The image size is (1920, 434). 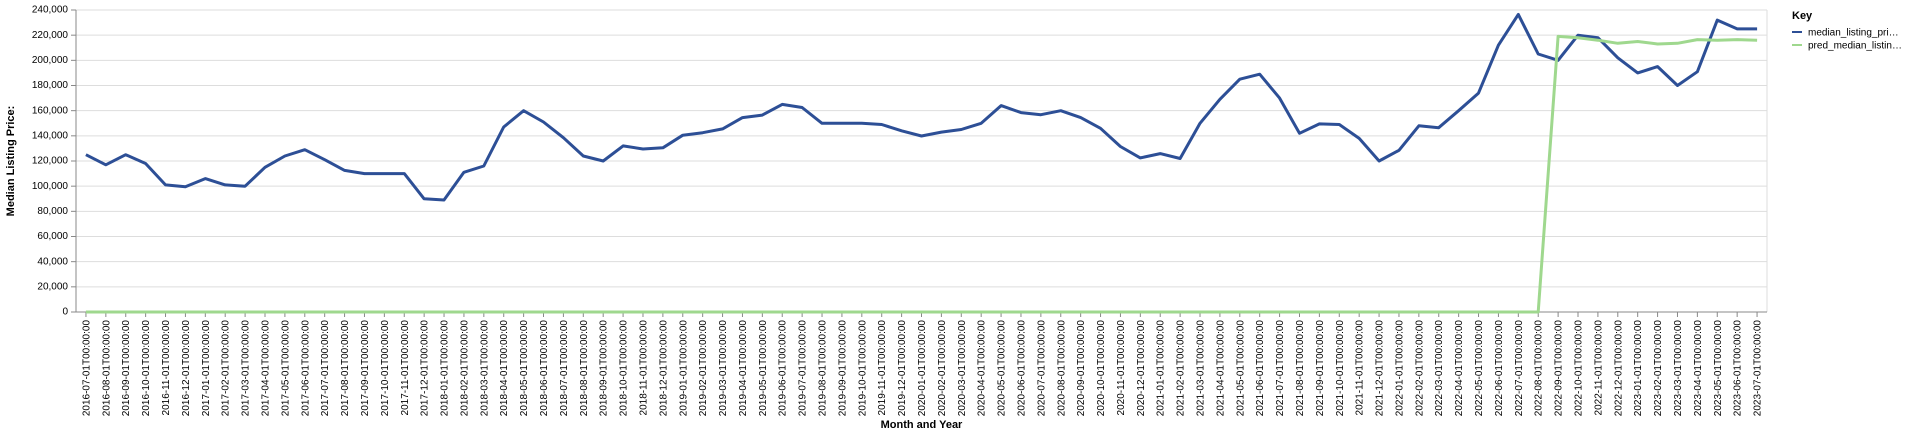 I want to click on x-tick-label: 2021-04-01T00:00:00, so click(x=1220, y=368).